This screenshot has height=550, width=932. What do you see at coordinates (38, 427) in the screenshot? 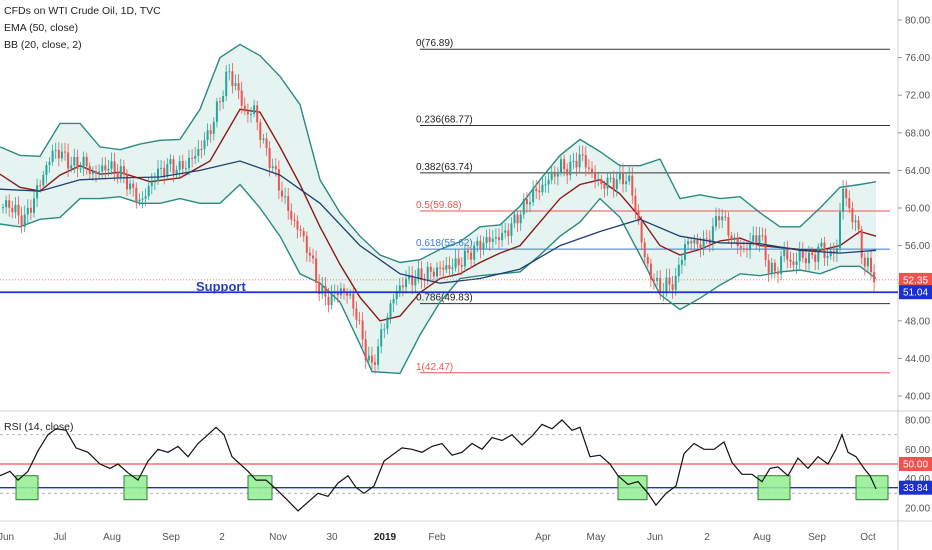
I see `rsi-legend: RSI (14, close)` at bounding box center [38, 427].